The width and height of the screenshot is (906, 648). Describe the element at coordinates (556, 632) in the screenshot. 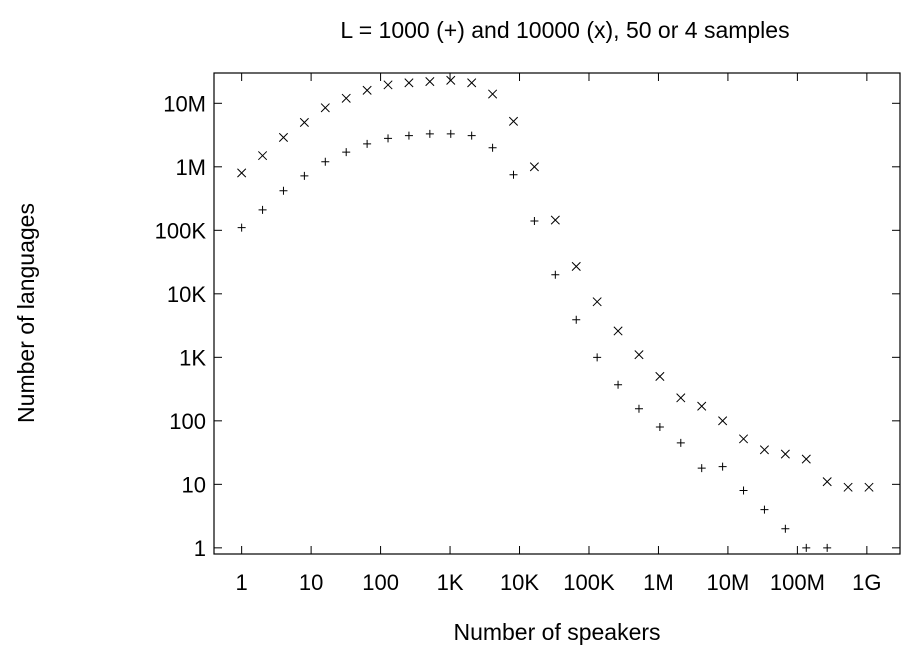

I see `x-axis-label: Number of speakers` at that location.